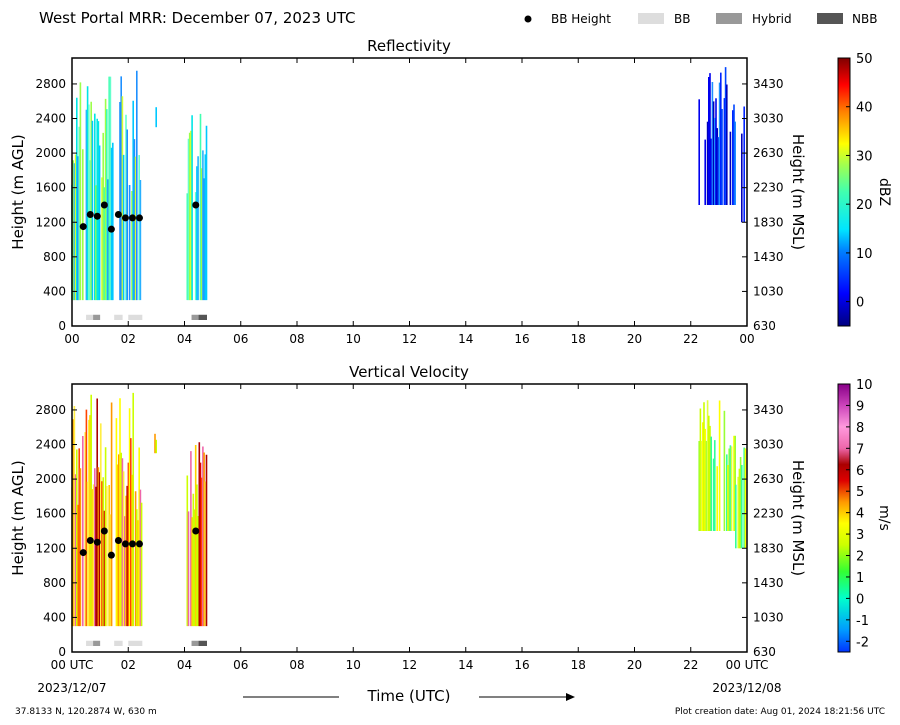 The image size is (900, 725). What do you see at coordinates (772, 19) in the screenshot?
I see `legend-hybrid-label: Hybrid` at bounding box center [772, 19].